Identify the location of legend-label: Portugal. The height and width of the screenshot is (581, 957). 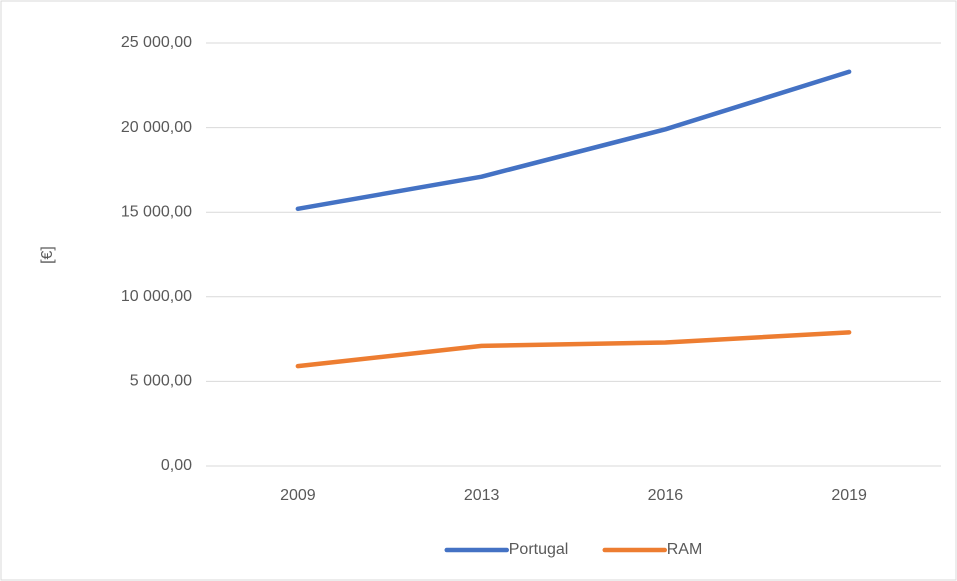
(539, 549).